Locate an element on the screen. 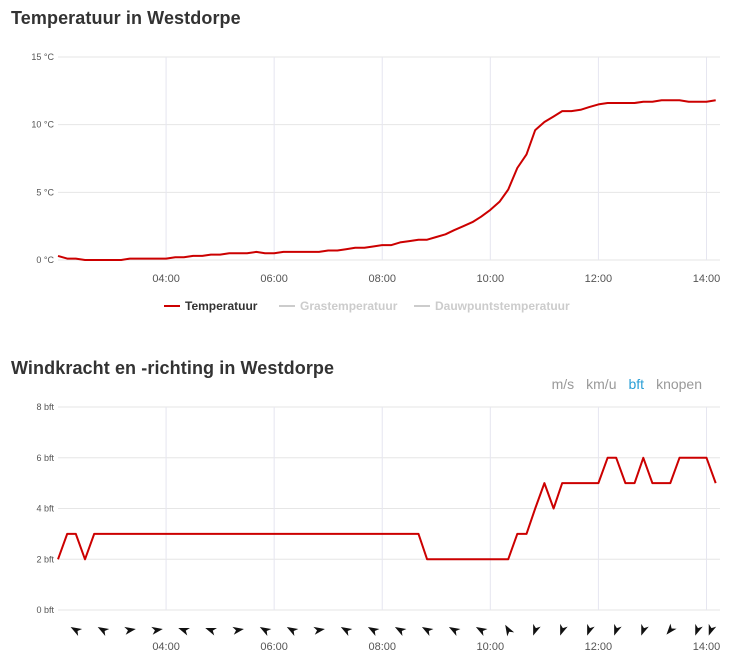 This screenshot has width=732, height=655. temp-ytick-label: 0 °C is located at coordinates (45, 260).